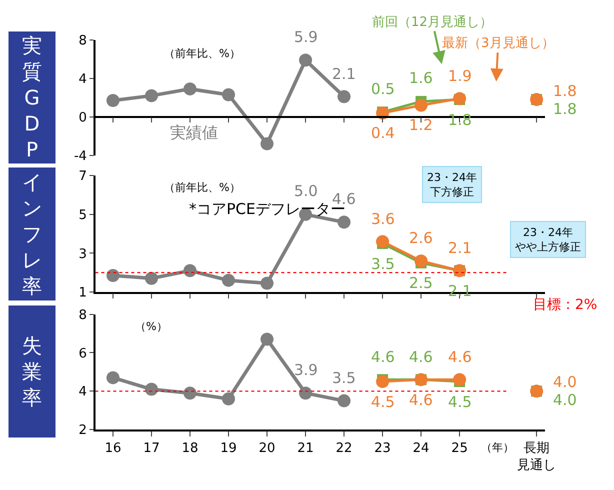 Image resolution: width=614 pixels, height=490 pixels. What do you see at coordinates (498, 43) in the screenshot?
I see `text: 最新（3月見通し）` at bounding box center [498, 43].